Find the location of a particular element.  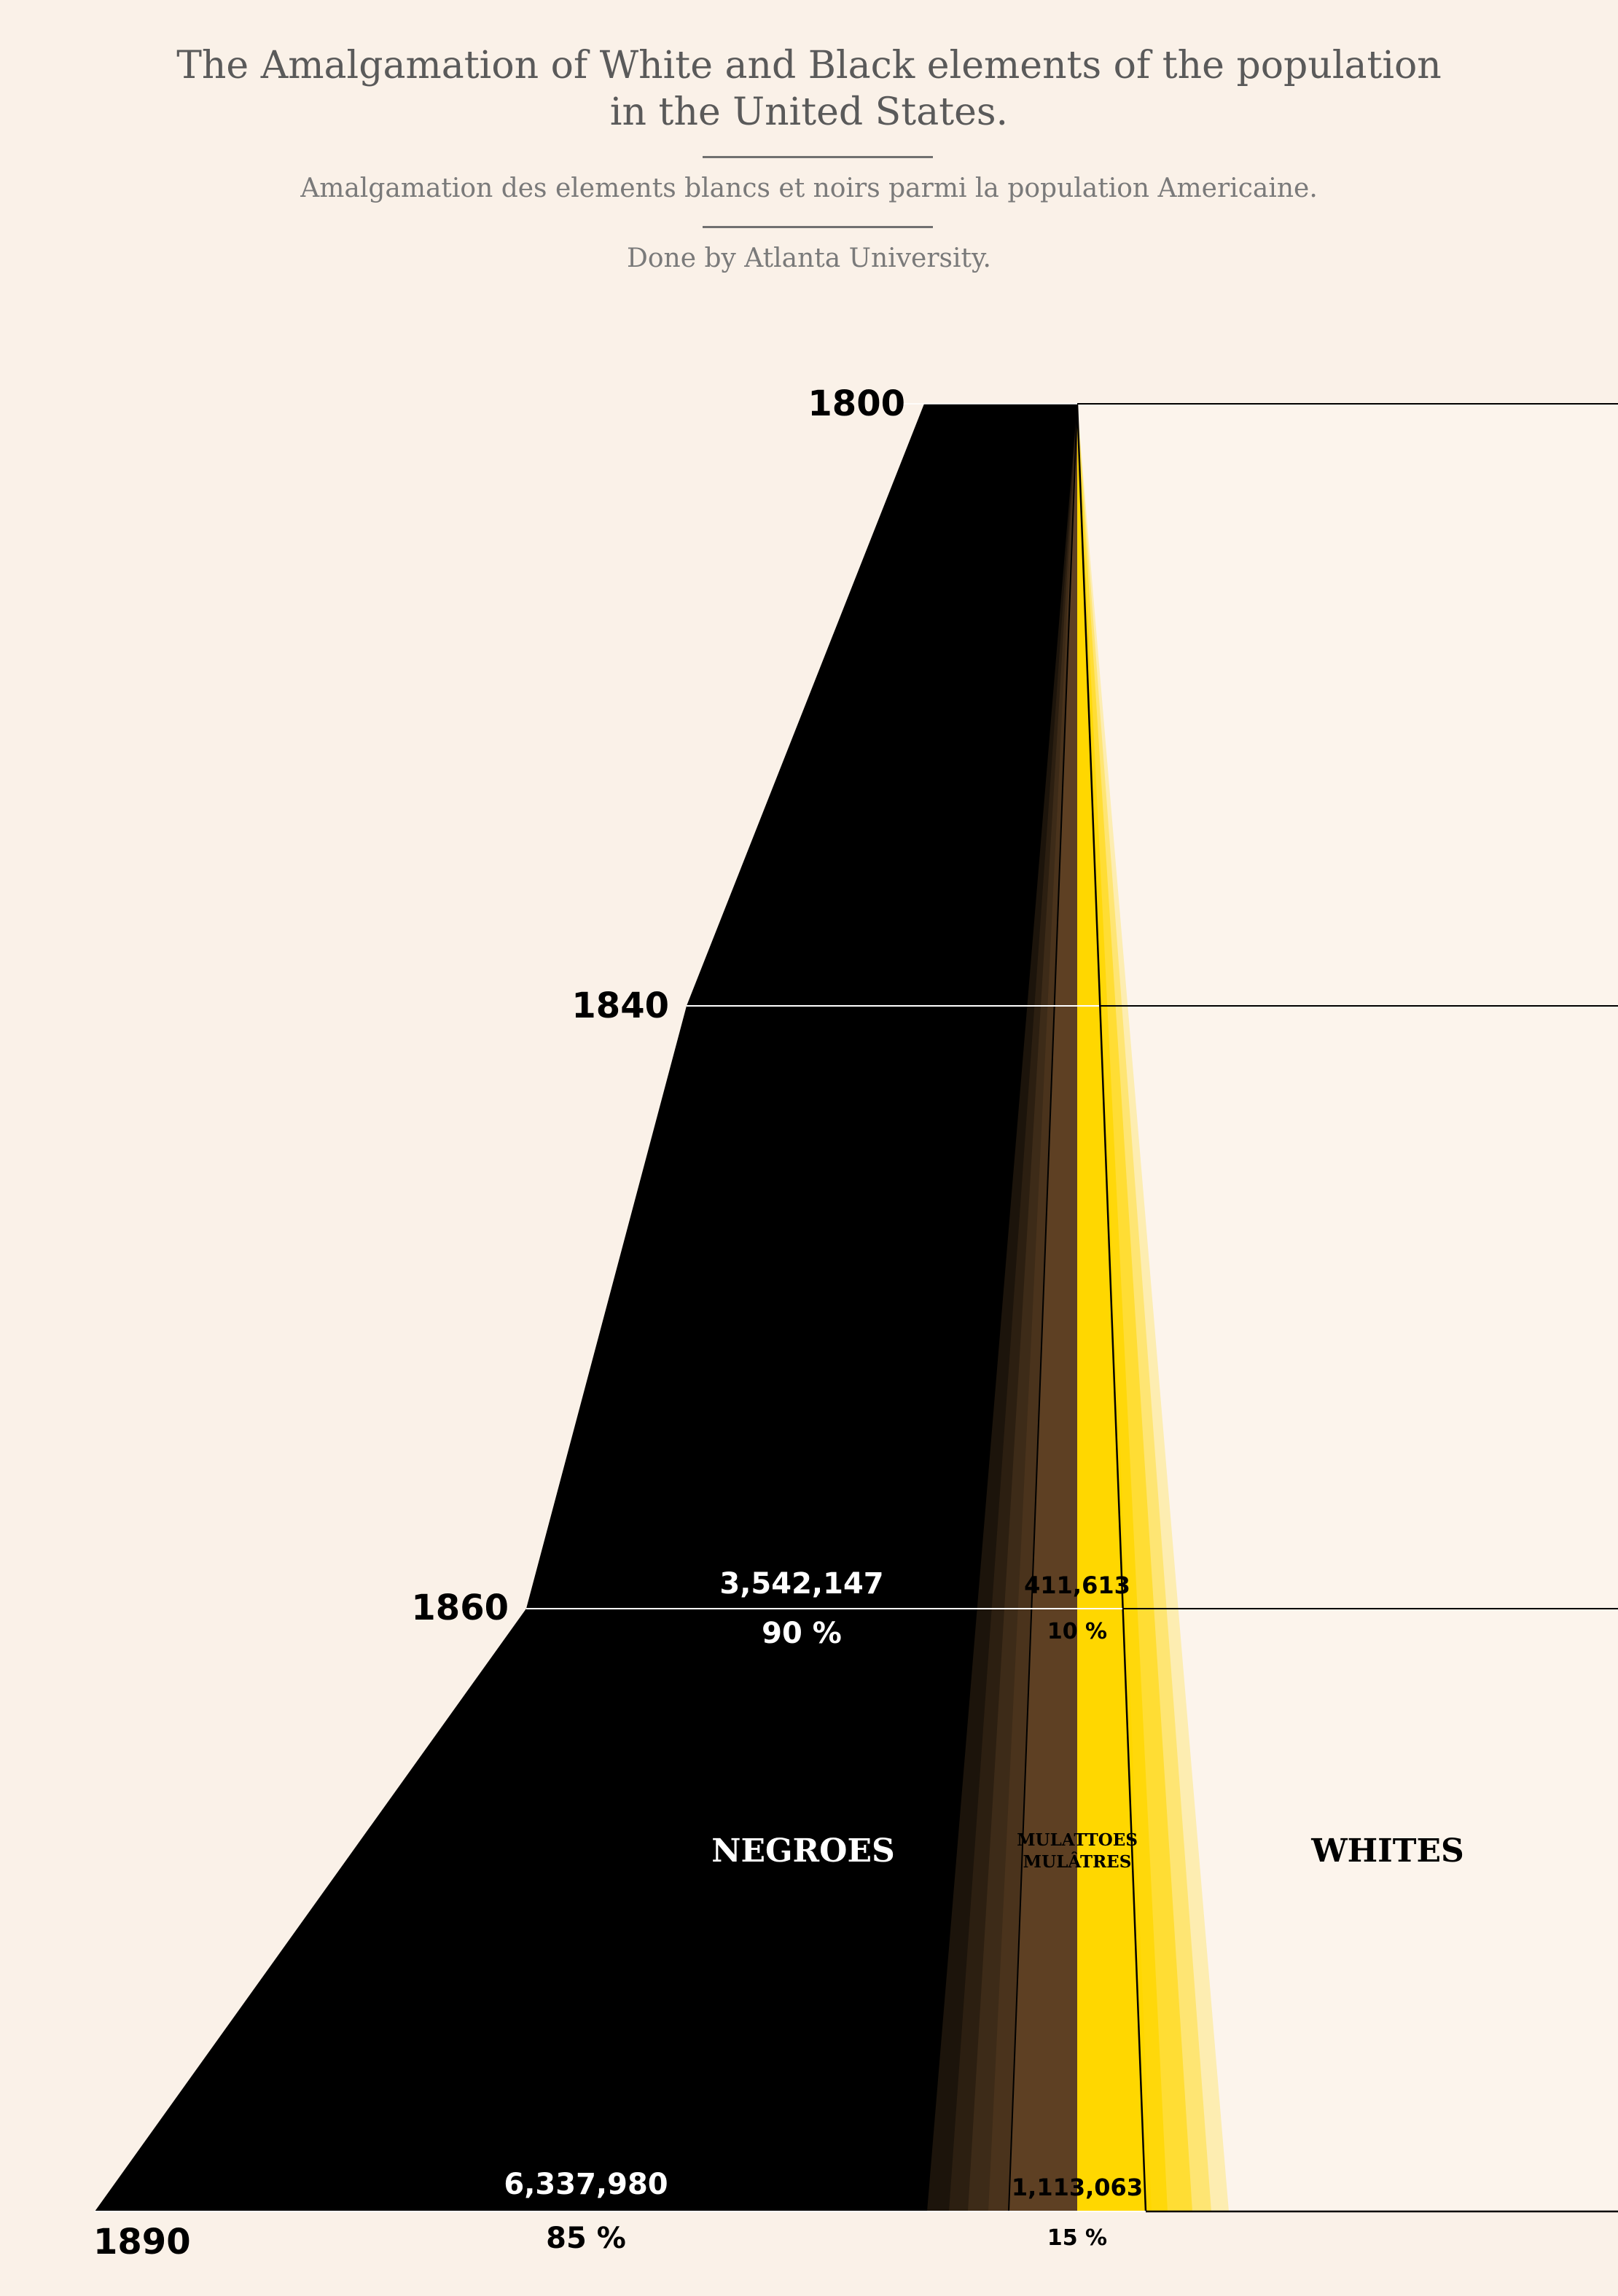

data-label-negroes-1890-percent: 85 % is located at coordinates (586, 2239).